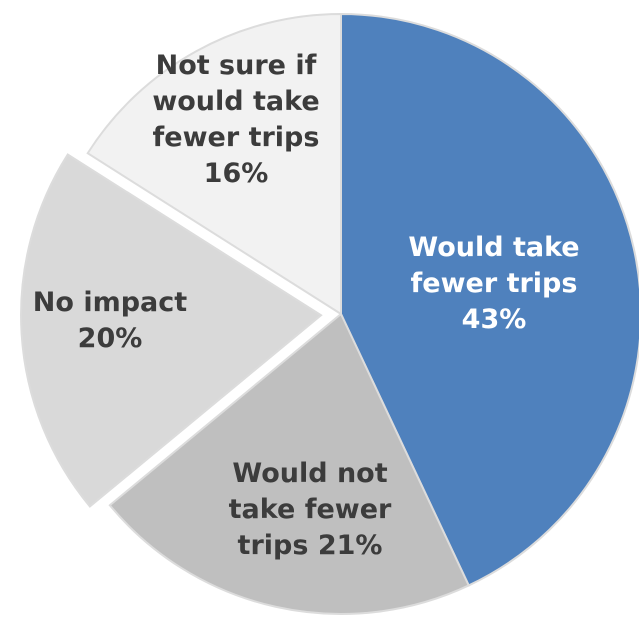  What do you see at coordinates (110, 338) in the screenshot?
I see `slice-label-line: 20%` at bounding box center [110, 338].